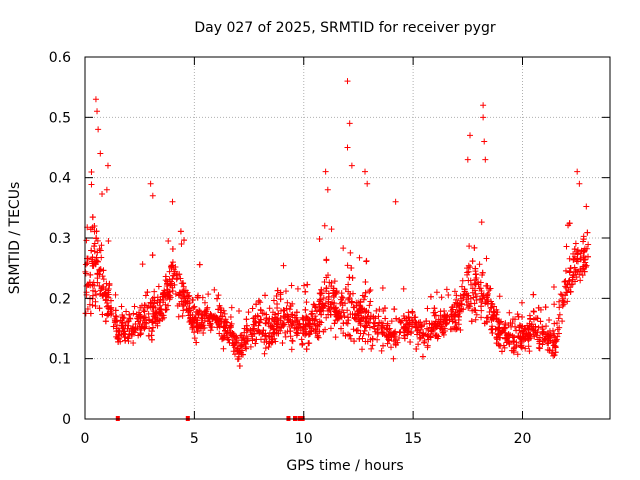 This screenshot has height=480, width=640. Describe the element at coordinates (304, 439) in the screenshot. I see `x-tick-label: 10` at that location.